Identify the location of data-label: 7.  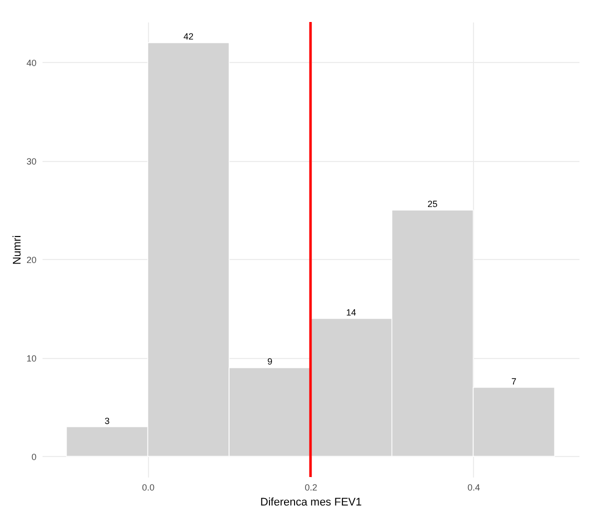
(513, 381).